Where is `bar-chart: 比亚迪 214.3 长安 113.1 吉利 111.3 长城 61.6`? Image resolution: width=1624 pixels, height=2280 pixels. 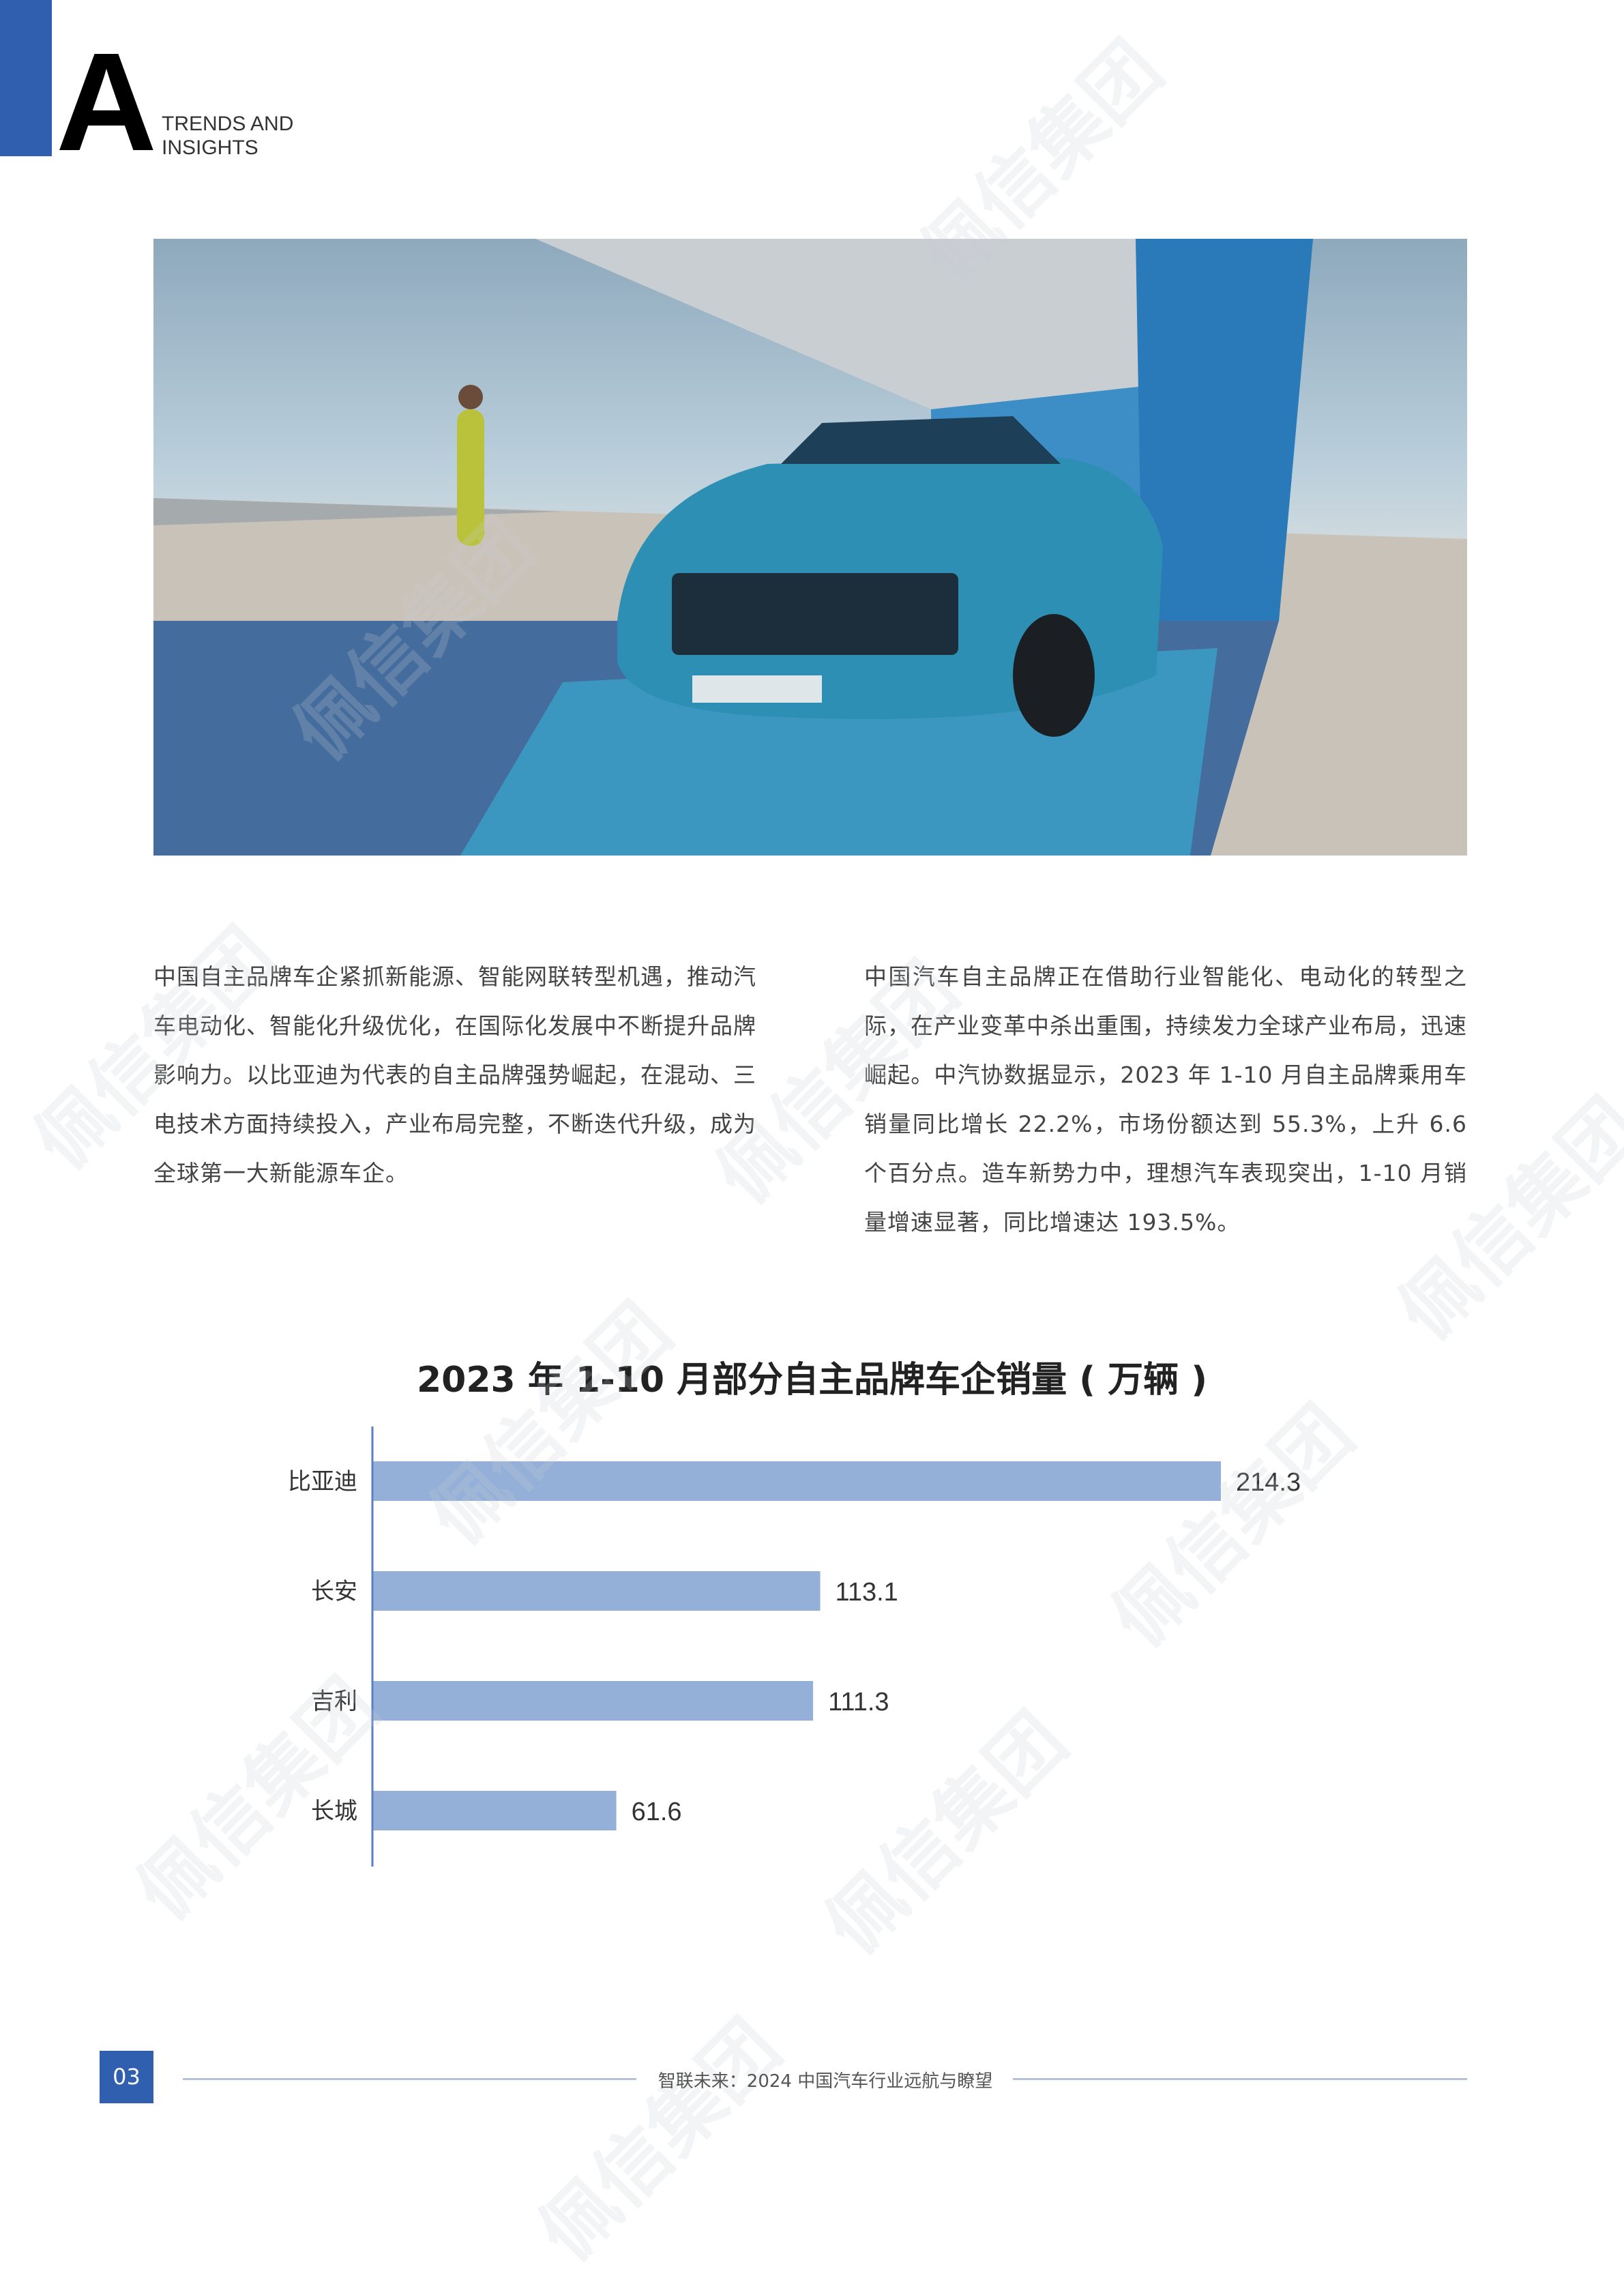 bar-chart: 比亚迪 214.3 长安 113.1 吉利 111.3 长城 61.6 is located at coordinates (794, 1647).